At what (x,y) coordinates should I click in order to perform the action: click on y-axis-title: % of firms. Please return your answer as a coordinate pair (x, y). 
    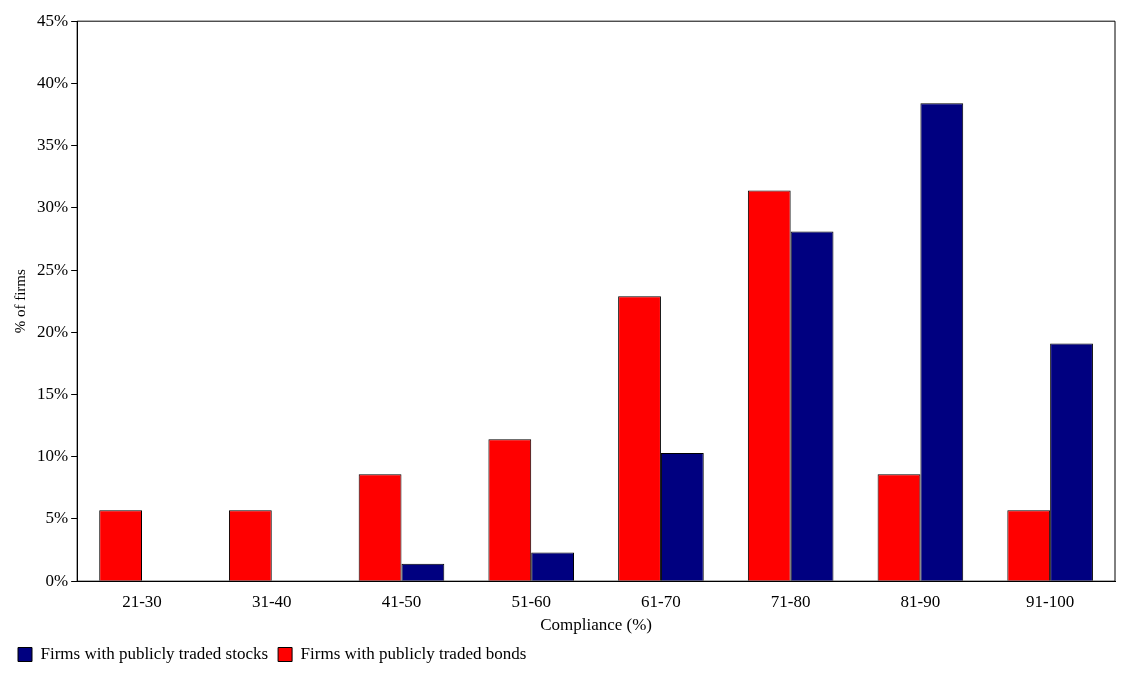
    Looking at the image, I should click on (19, 301).